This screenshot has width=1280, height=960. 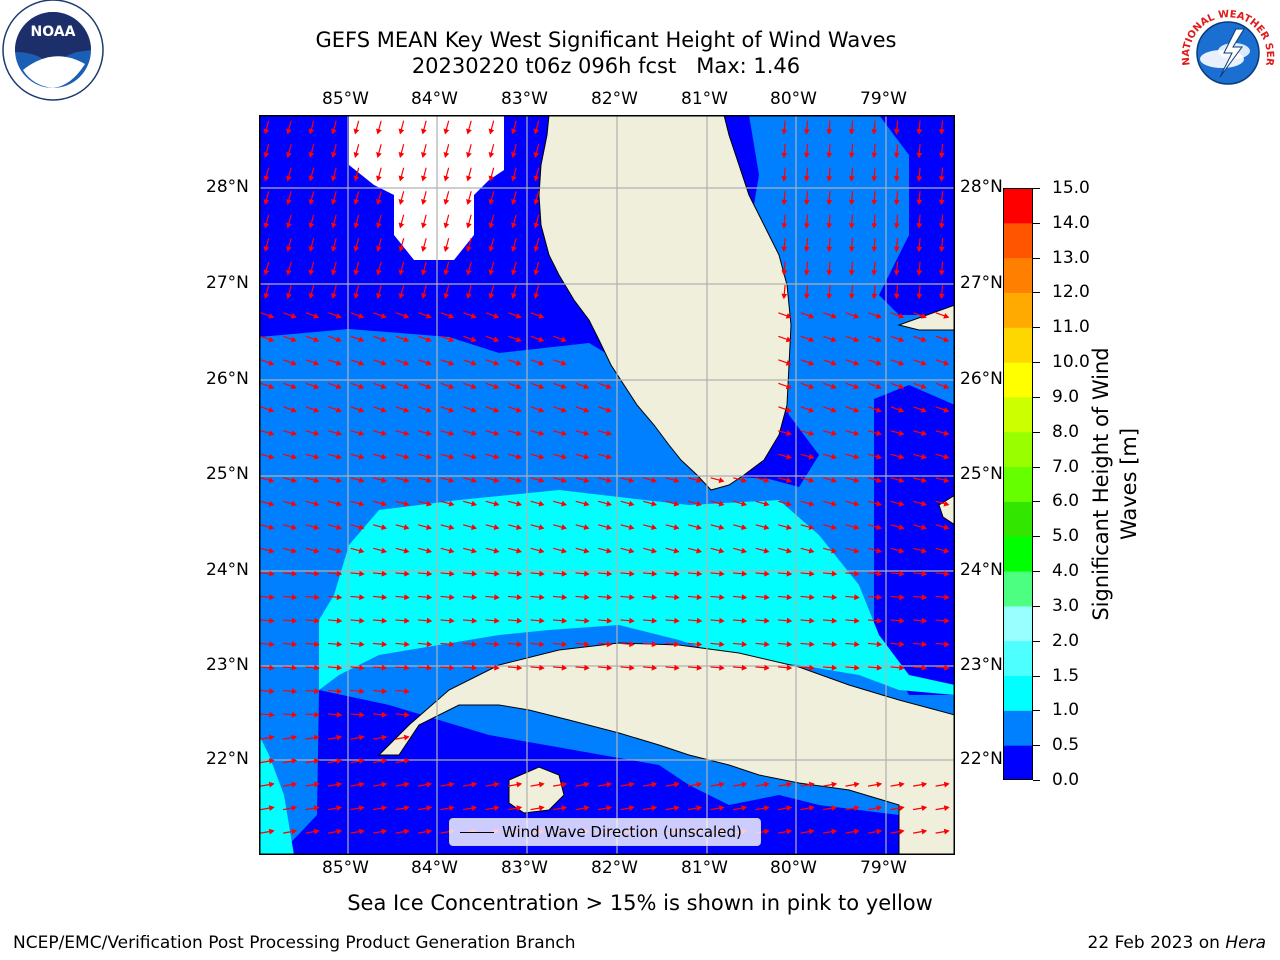 What do you see at coordinates (1066, 466) in the screenshot?
I see `colorbar-tick-label: 7.0` at bounding box center [1066, 466].